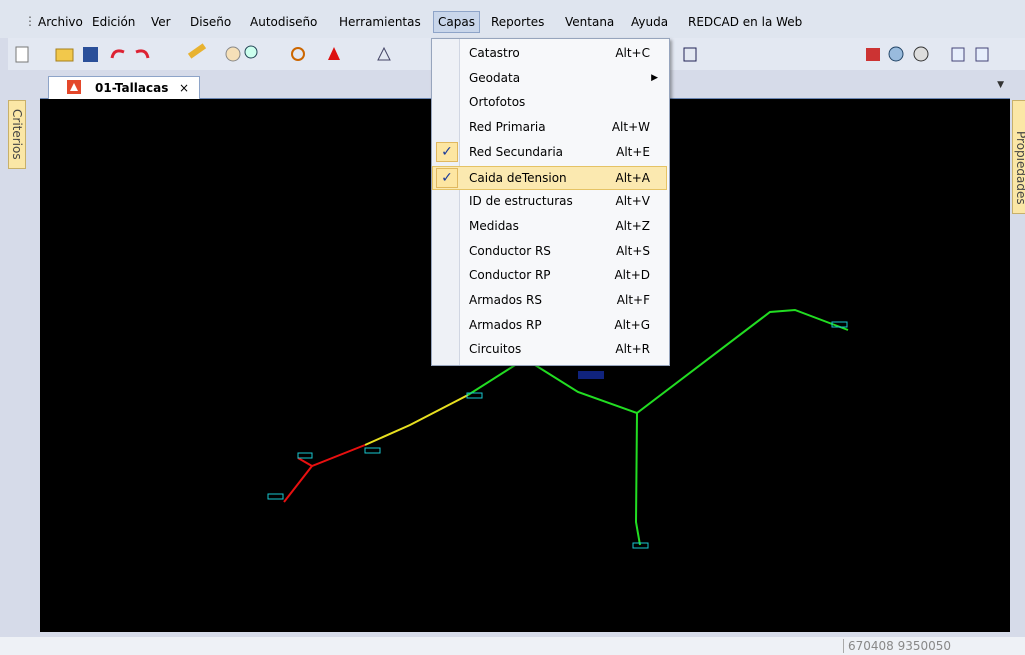 Image resolution: width=1025 pixels, height=655 pixels. I want to click on menu-item: Diseño, so click(211, 22).